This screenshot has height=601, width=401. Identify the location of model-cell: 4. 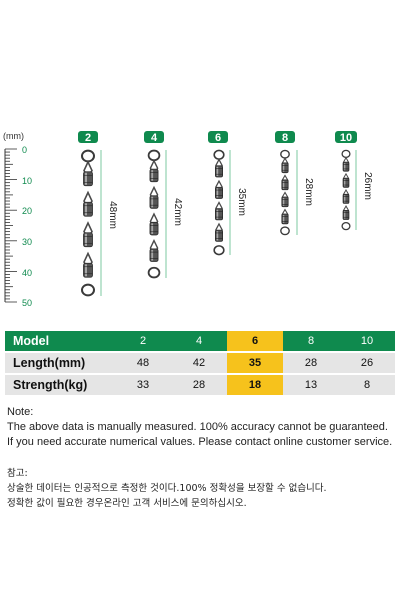
(199, 341).